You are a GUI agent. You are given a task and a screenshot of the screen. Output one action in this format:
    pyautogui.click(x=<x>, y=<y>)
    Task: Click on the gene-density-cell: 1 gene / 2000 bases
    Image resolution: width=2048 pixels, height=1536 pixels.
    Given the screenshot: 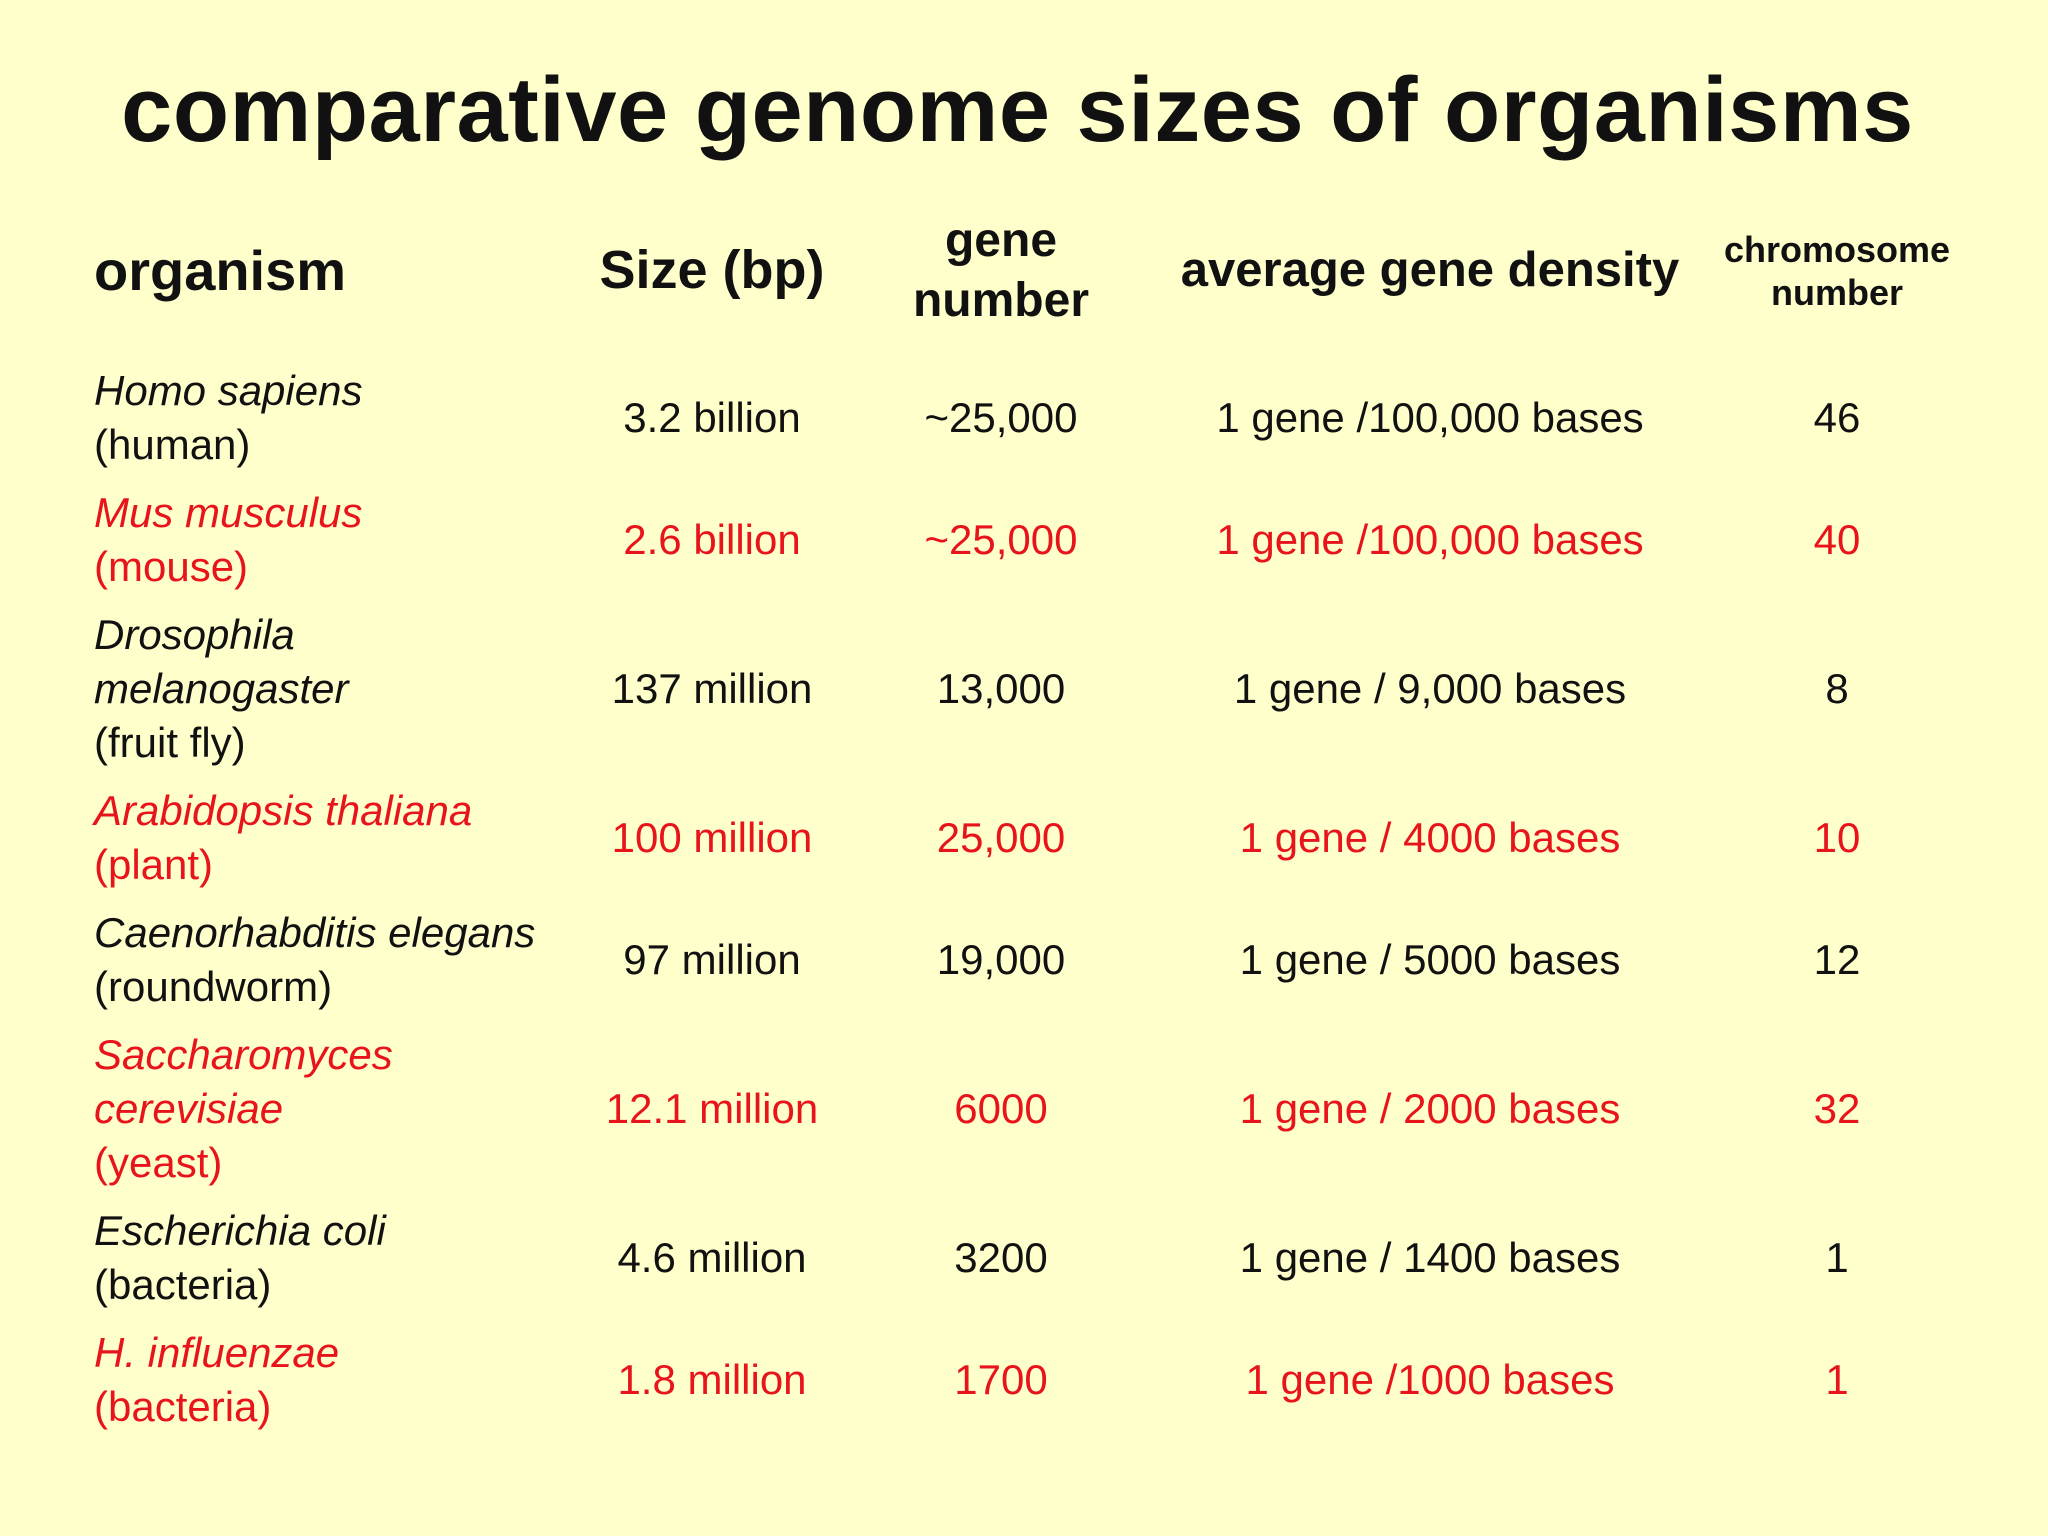 What is the action you would take?
    pyautogui.click(x=1430, y=1108)
    